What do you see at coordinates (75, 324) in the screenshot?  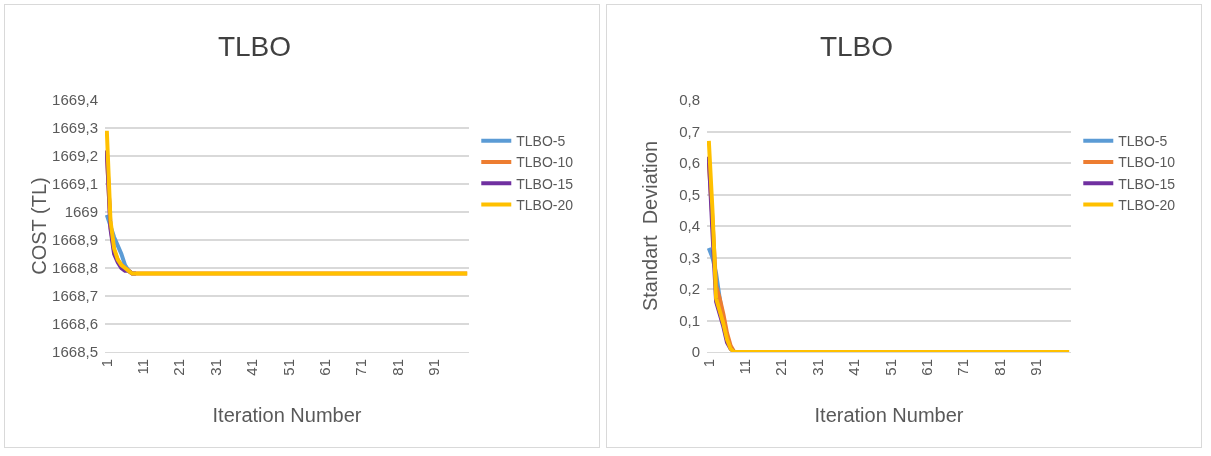 I see `y-tick-label: 1668,6` at bounding box center [75, 324].